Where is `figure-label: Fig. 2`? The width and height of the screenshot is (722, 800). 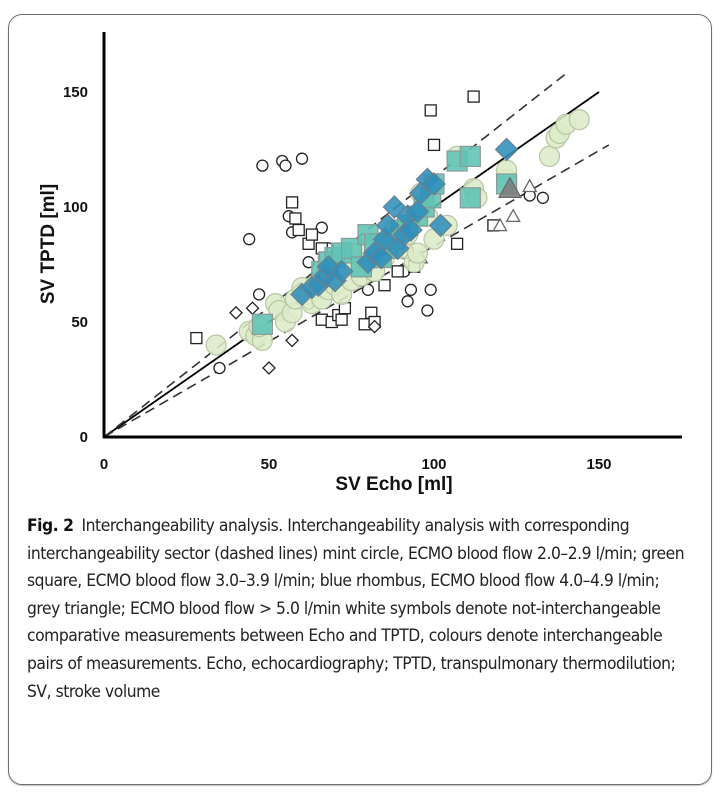
figure-label: Fig. 2 is located at coordinates (50, 526).